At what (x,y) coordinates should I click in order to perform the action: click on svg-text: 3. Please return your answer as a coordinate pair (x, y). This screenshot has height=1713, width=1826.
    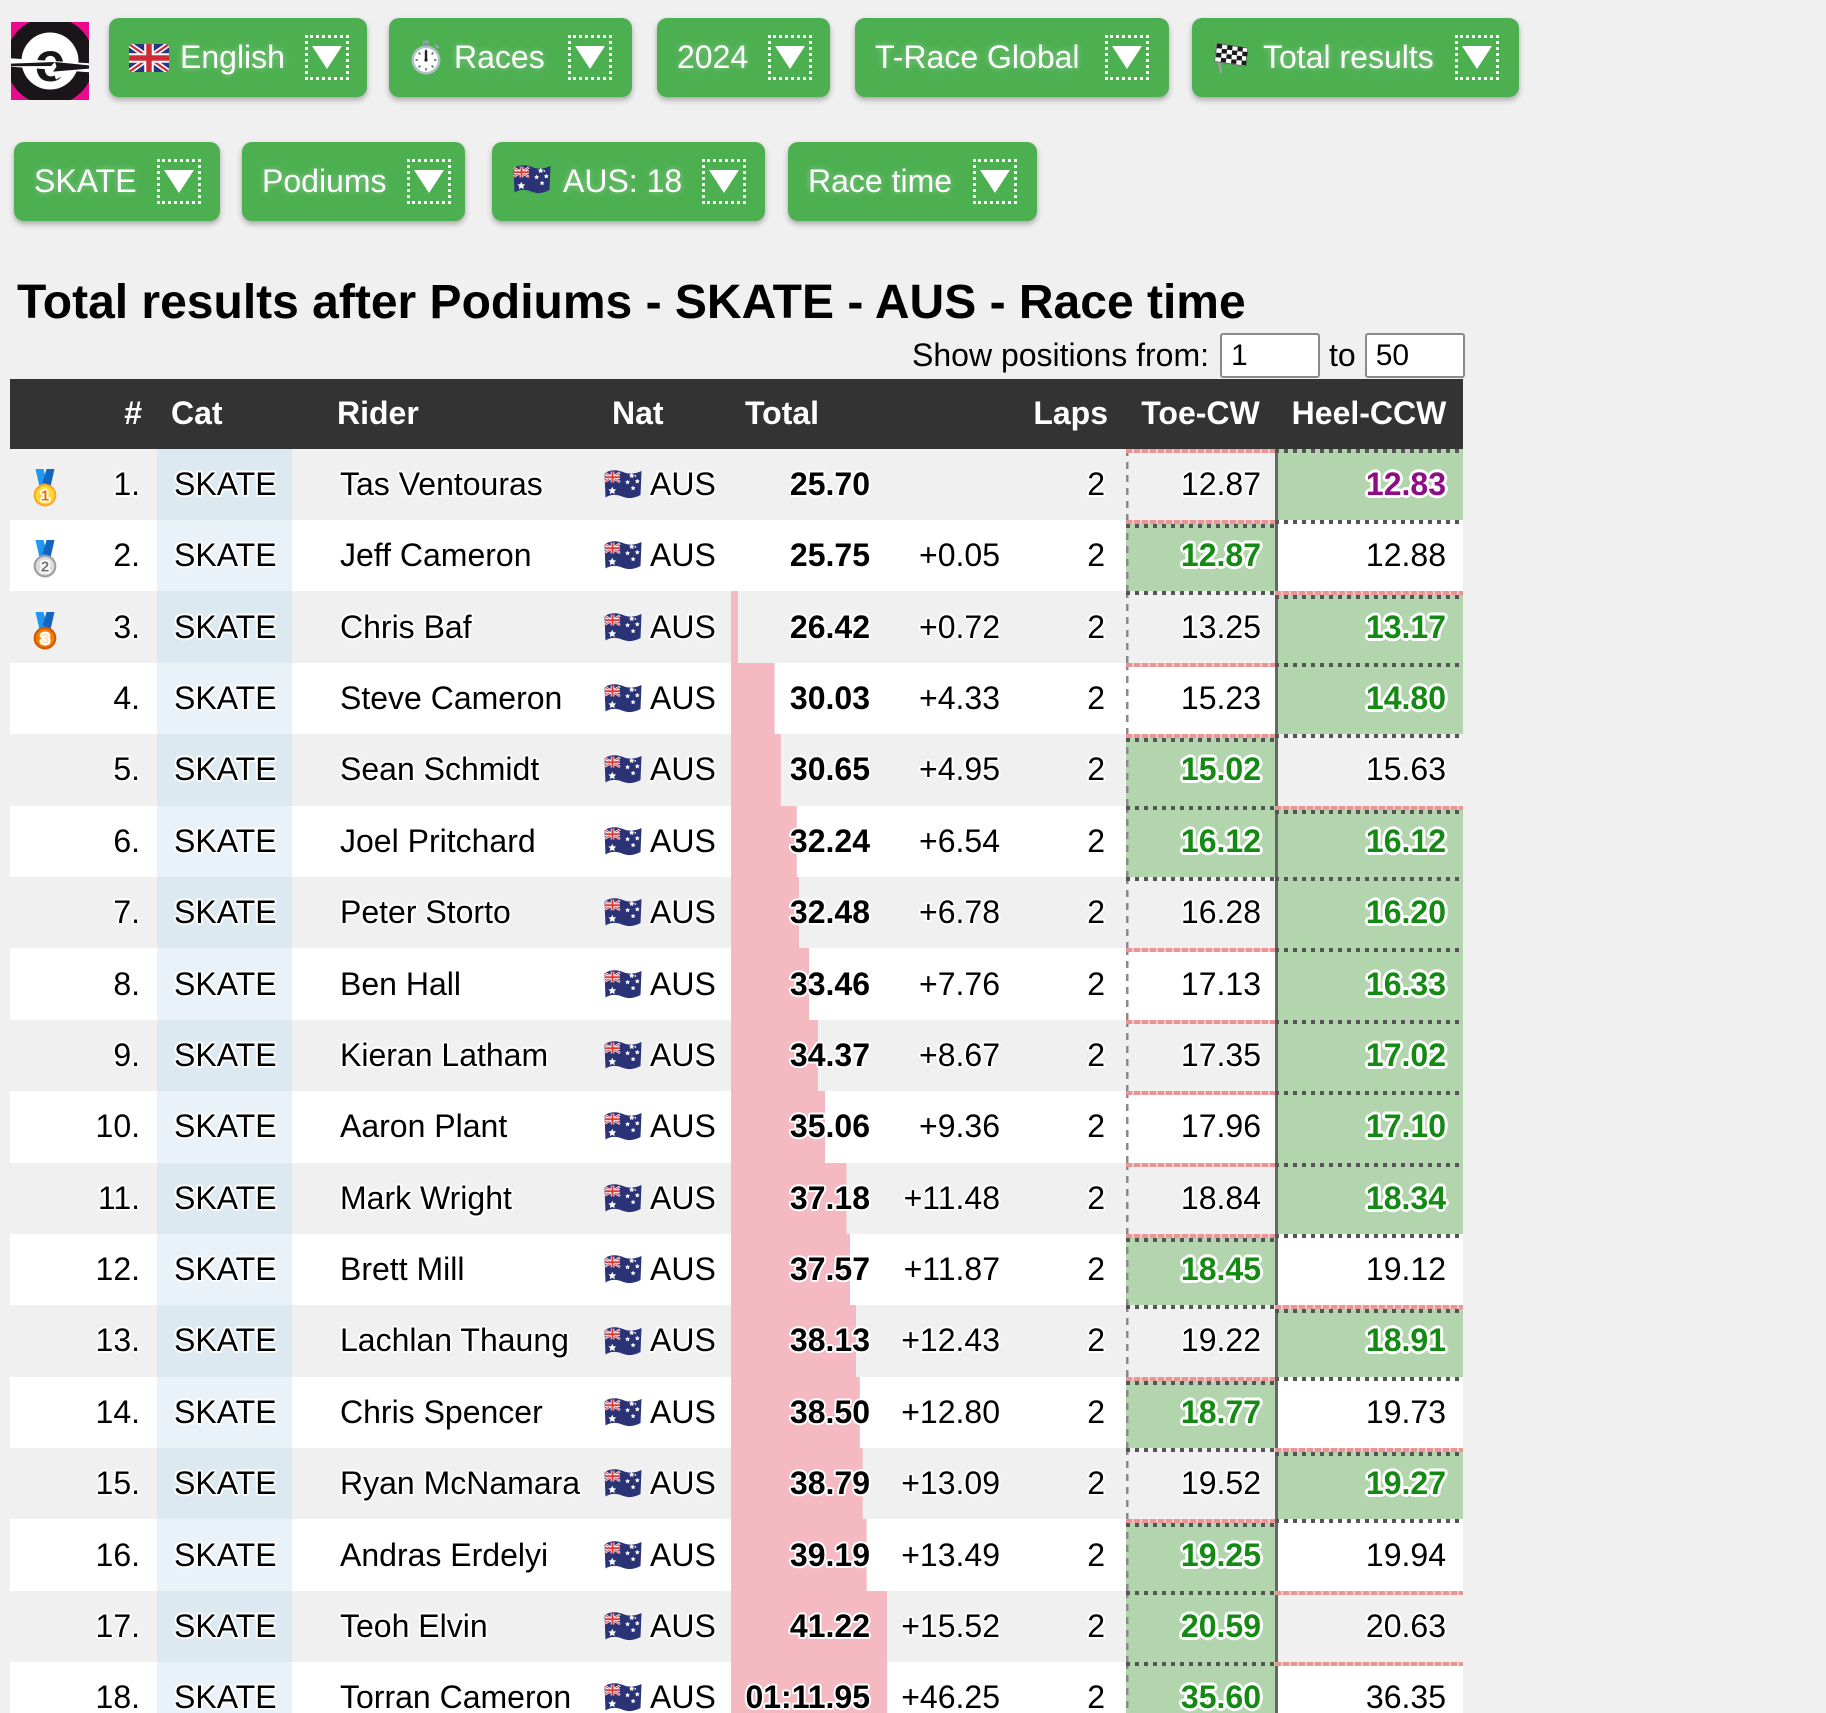
    Looking at the image, I should click on (45, 638).